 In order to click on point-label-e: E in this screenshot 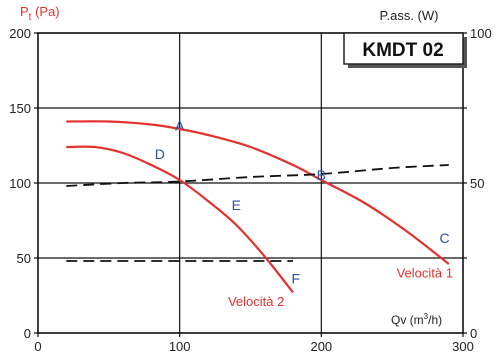, I will do `click(236, 205)`.